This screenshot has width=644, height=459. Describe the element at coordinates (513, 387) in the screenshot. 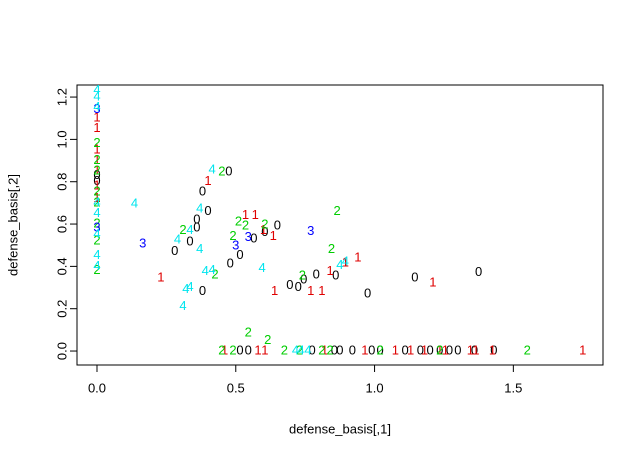

I see `x-tick-label: 1.5` at that location.